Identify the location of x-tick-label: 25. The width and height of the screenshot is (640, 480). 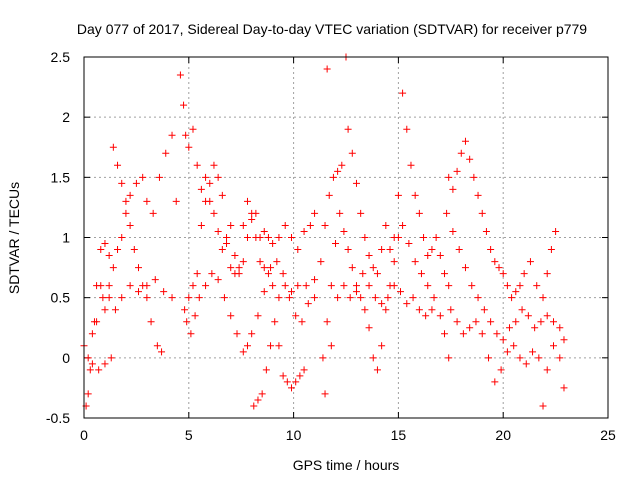
(608, 435).